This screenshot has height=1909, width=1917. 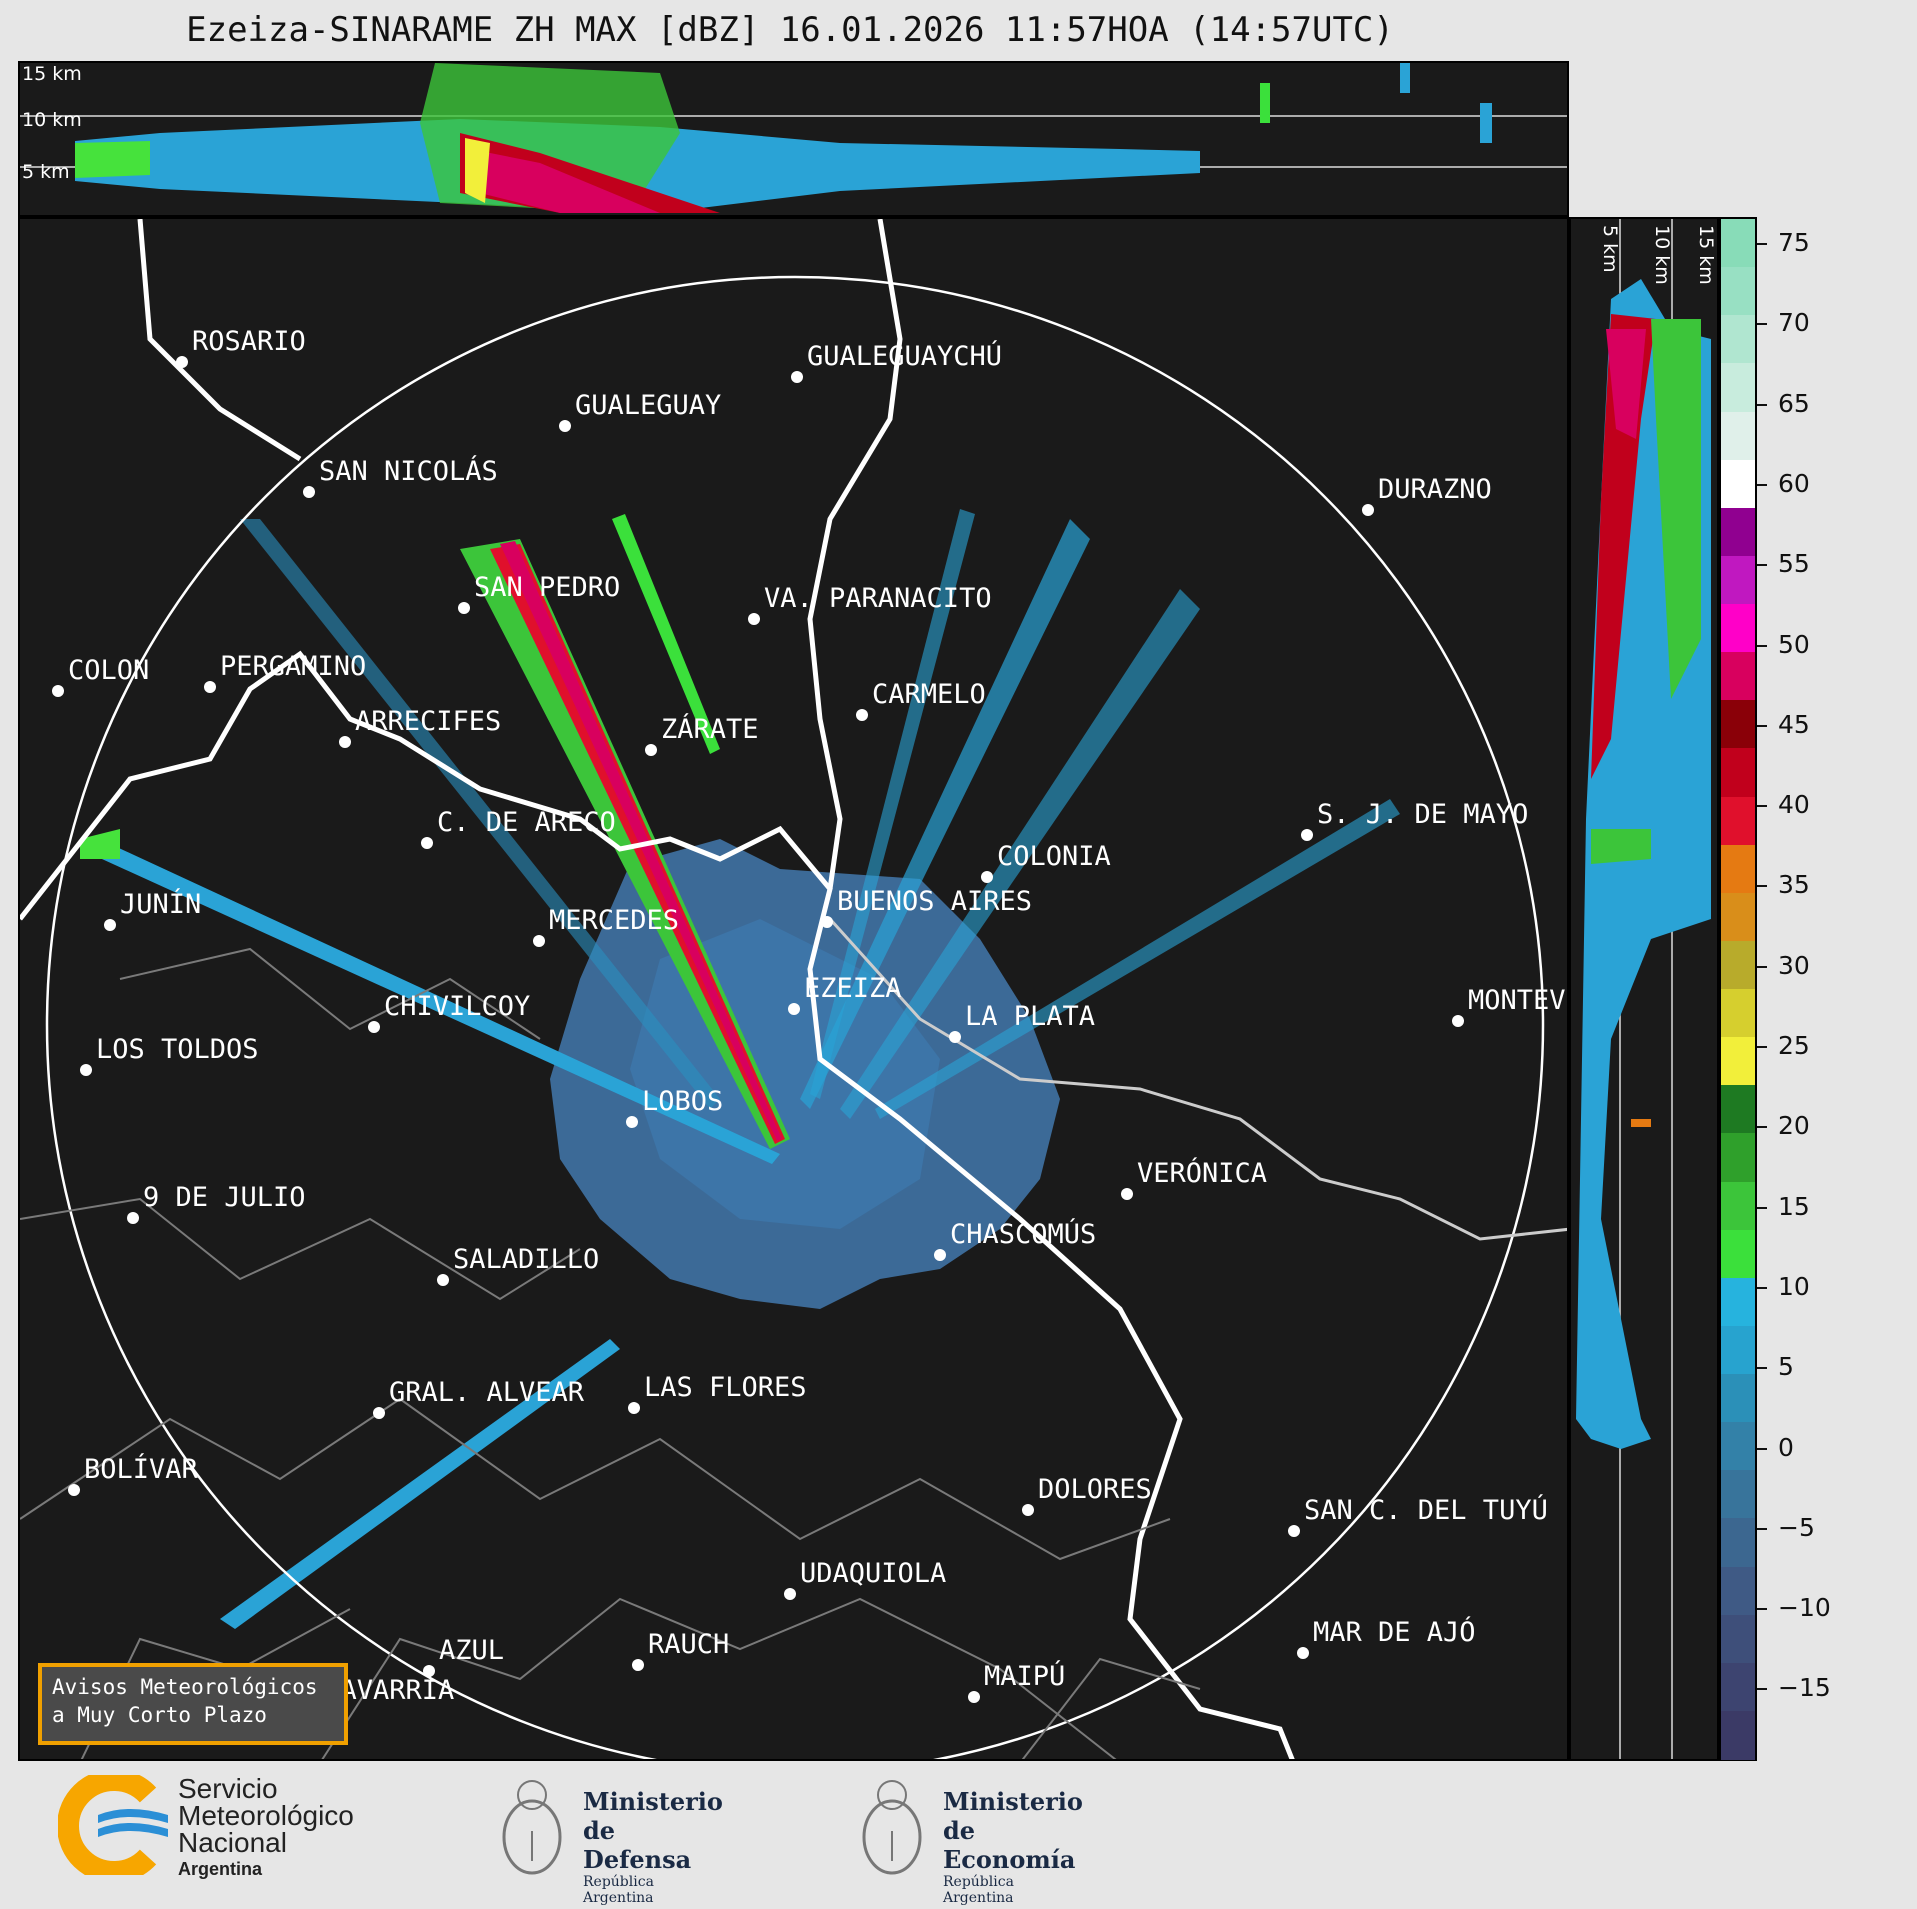 I want to click on economia-line2: de Economía, so click(x=1009, y=1845).